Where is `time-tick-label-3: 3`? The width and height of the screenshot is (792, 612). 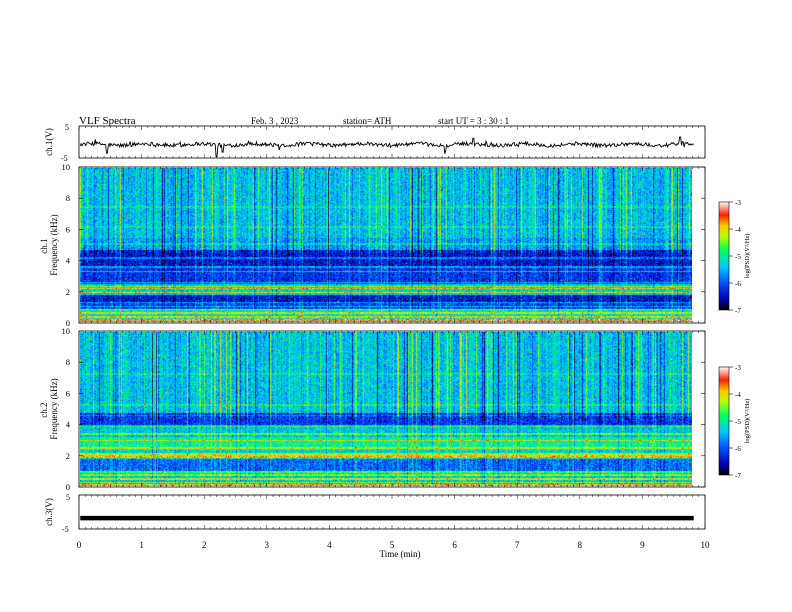
time-tick-label-3: 3 is located at coordinates (267, 545).